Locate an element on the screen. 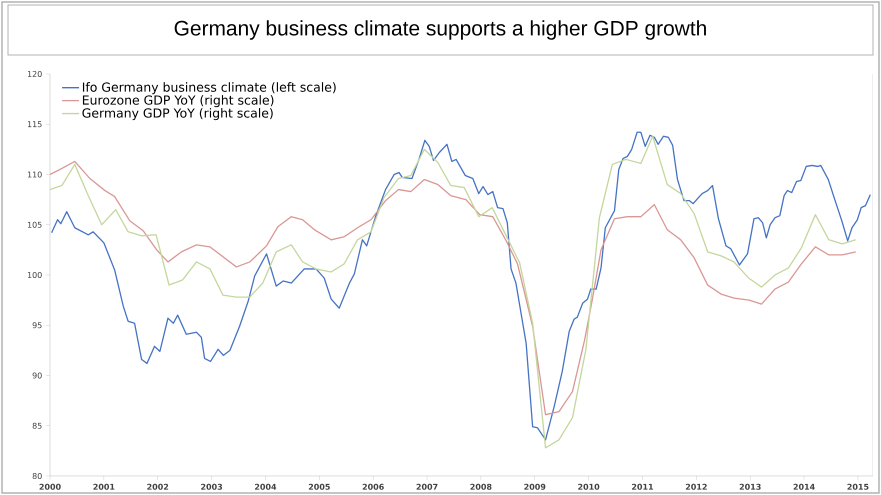  legend-label: Eurozone GDP YoY (right scale) is located at coordinates (178, 101).